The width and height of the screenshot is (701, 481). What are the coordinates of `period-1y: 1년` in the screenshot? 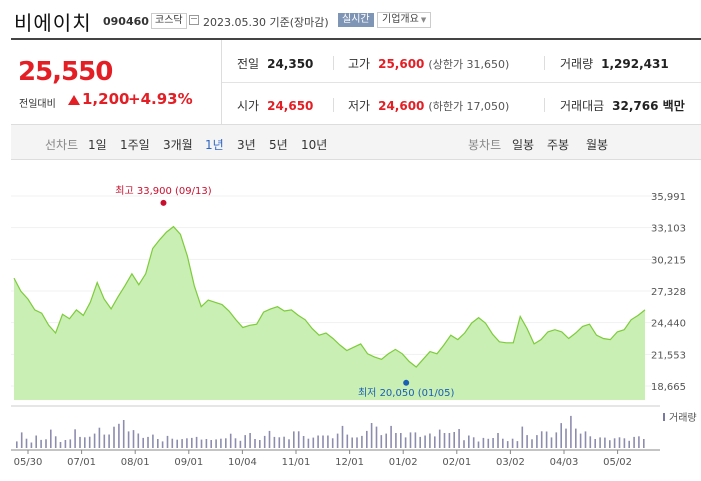 It's located at (214, 145).